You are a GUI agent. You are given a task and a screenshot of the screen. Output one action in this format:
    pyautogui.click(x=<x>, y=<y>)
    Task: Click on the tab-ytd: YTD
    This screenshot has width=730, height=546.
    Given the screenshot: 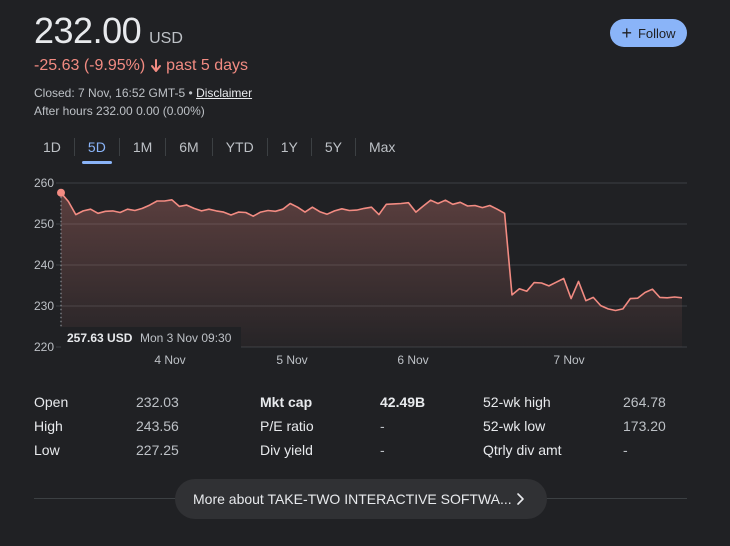 What is the action you would take?
    pyautogui.click(x=239, y=147)
    